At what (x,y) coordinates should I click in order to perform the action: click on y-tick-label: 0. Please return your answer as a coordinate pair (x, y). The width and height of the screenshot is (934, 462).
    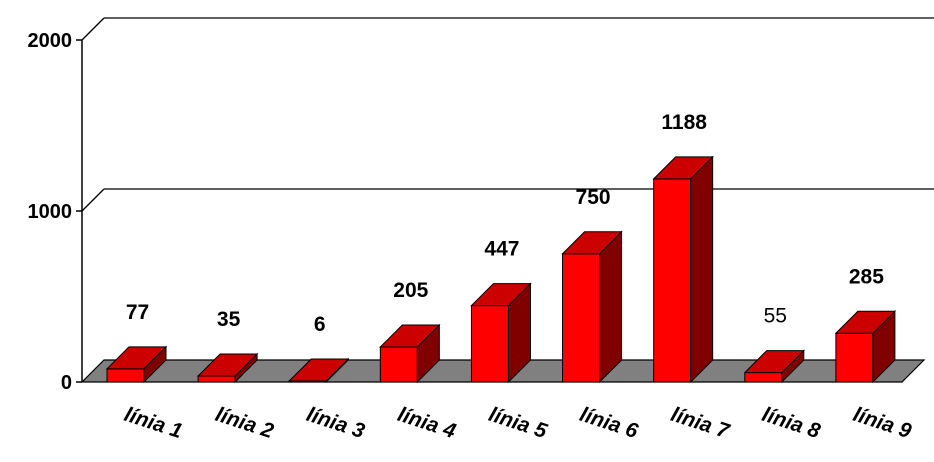
    Looking at the image, I should click on (66, 383).